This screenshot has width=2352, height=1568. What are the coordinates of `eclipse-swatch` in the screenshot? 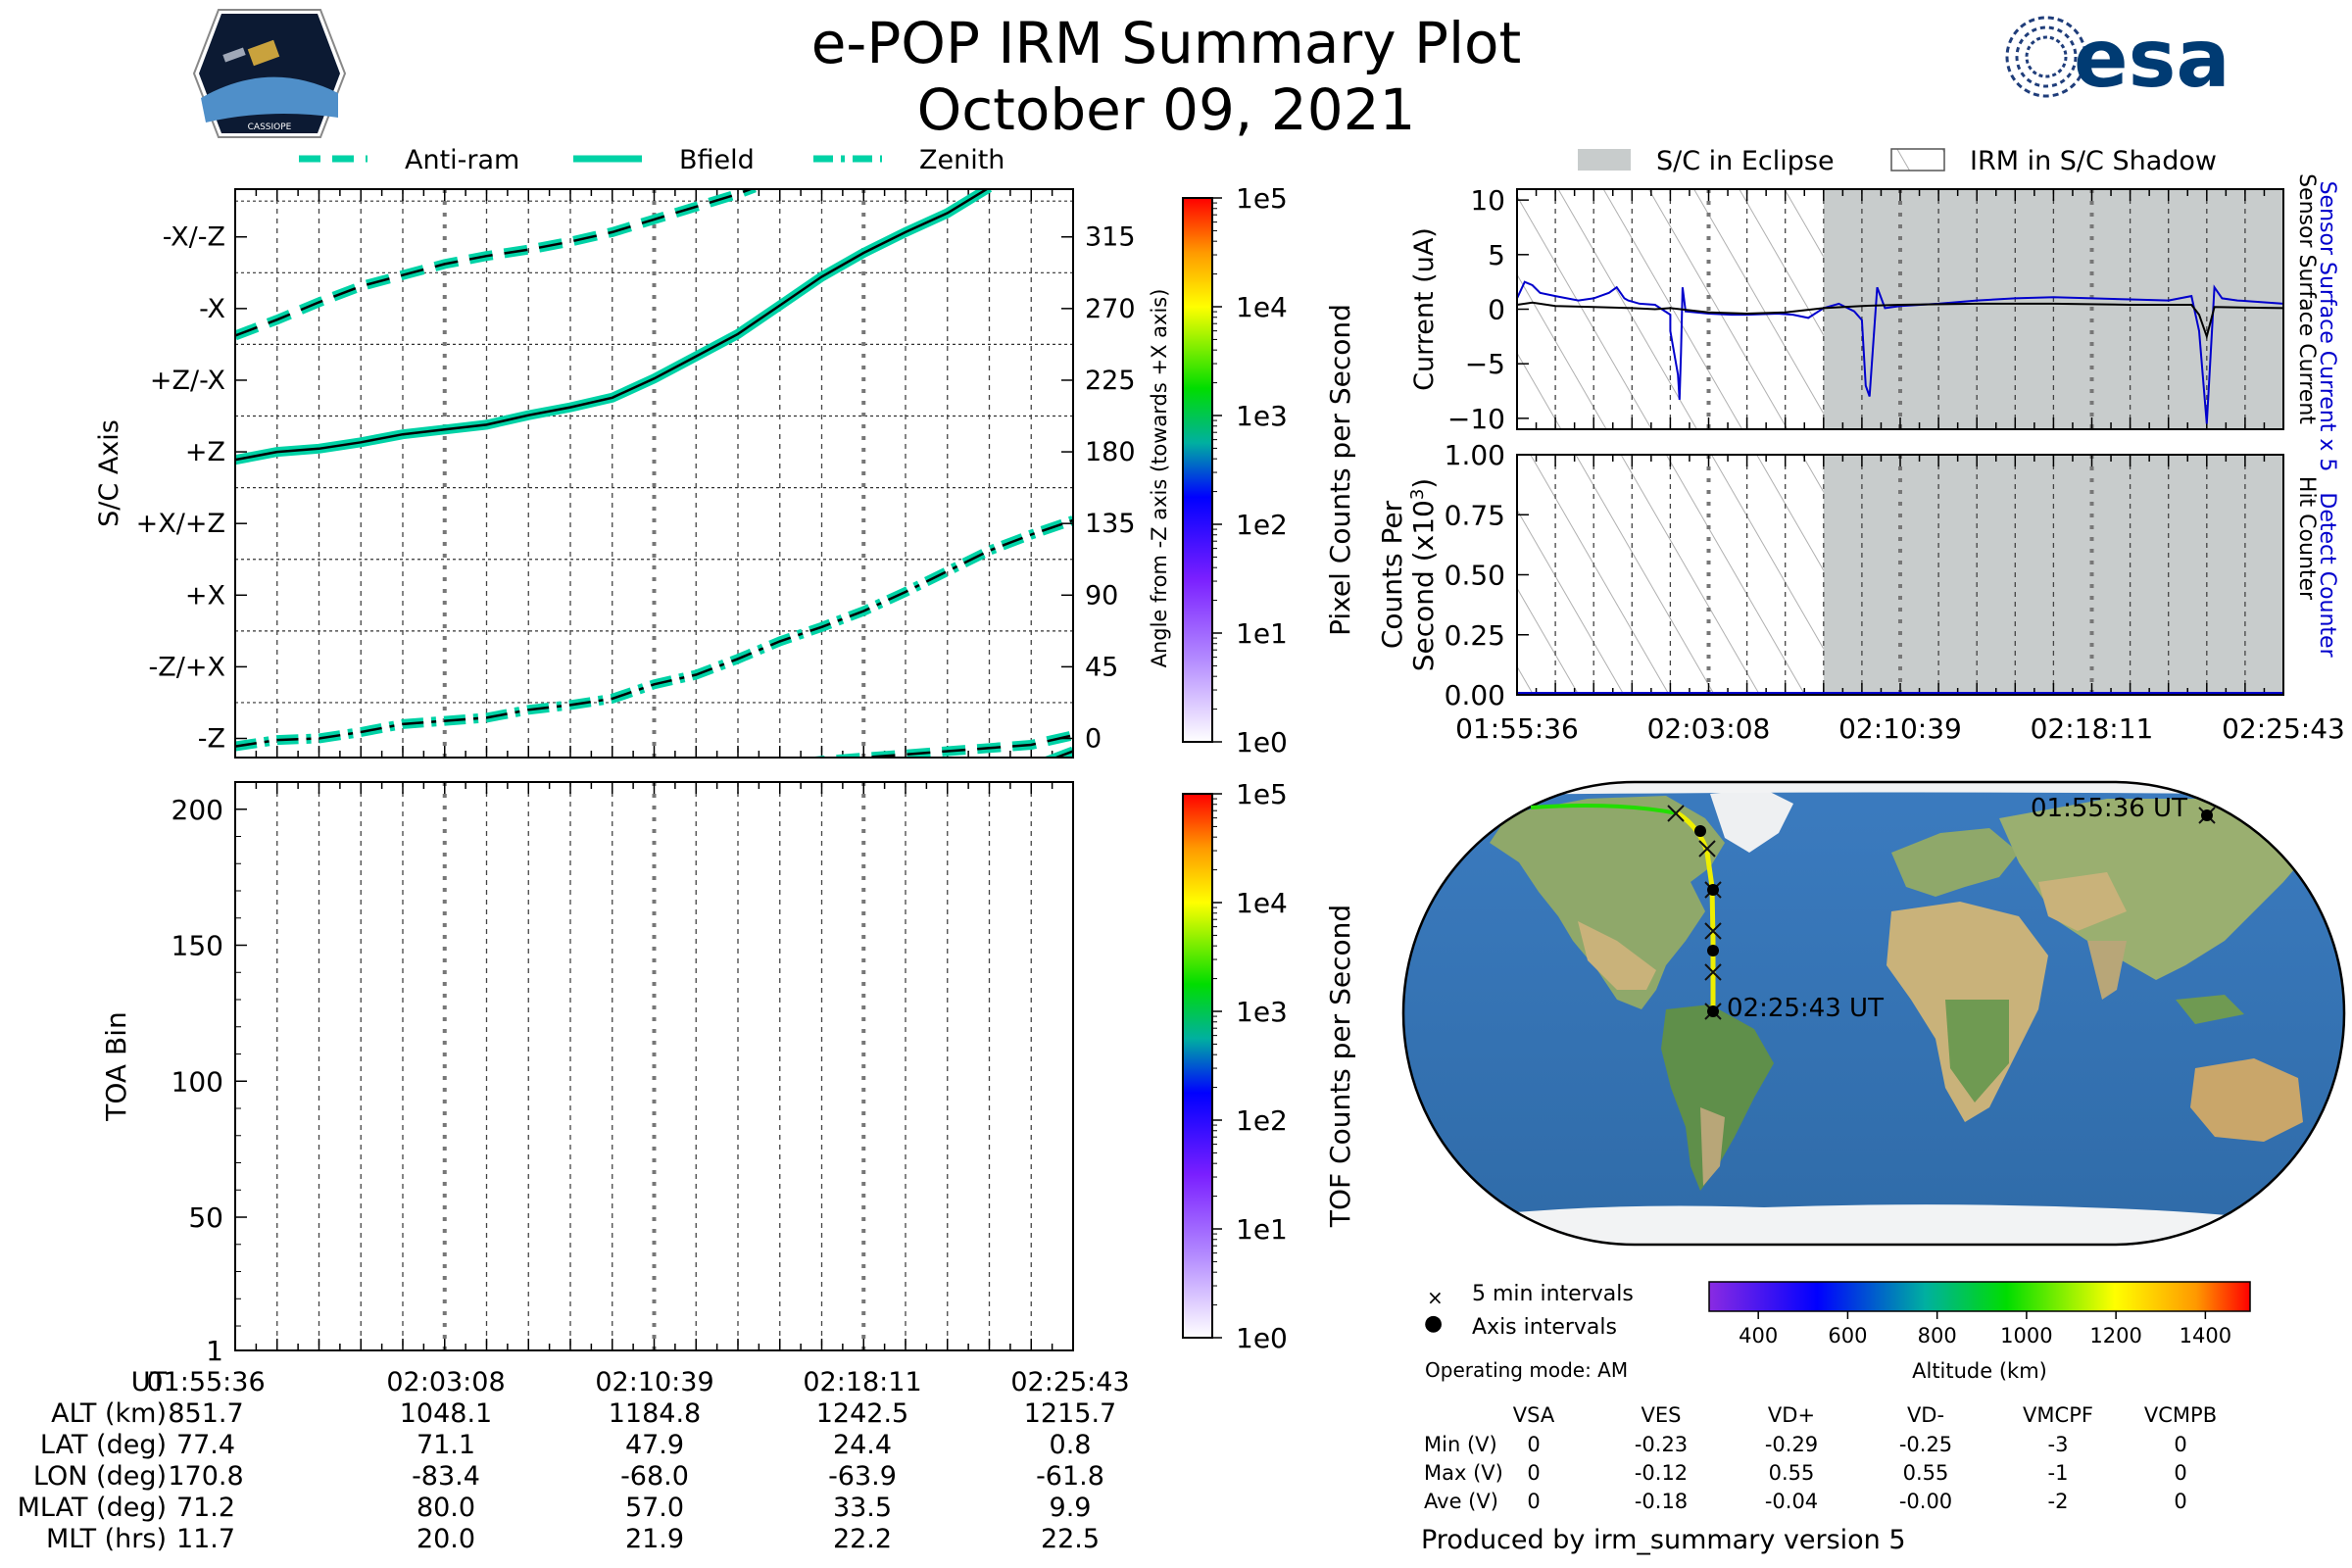 It's located at (1604, 160).